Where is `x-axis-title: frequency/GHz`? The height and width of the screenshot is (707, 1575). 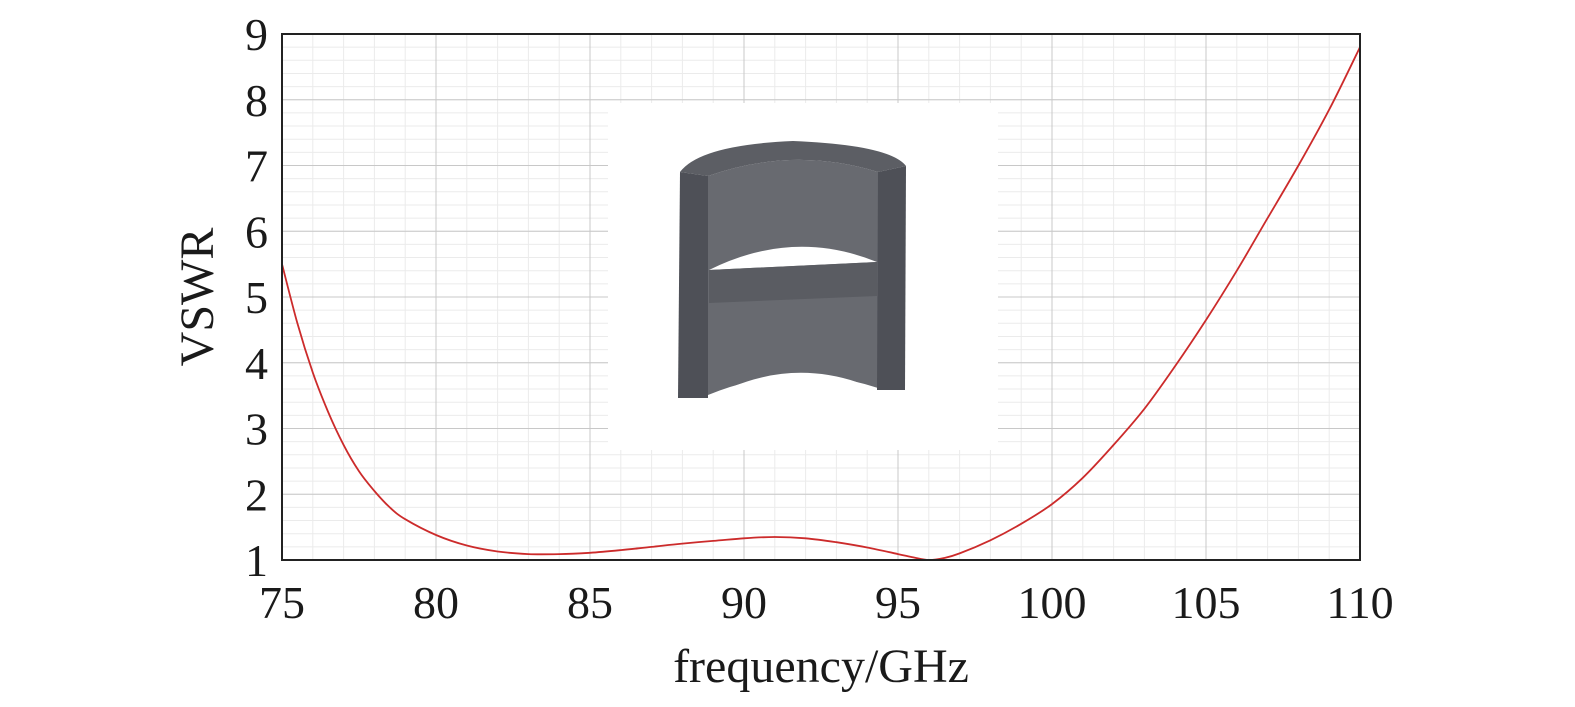
x-axis-title: frequency/GHz is located at coordinates (821, 666).